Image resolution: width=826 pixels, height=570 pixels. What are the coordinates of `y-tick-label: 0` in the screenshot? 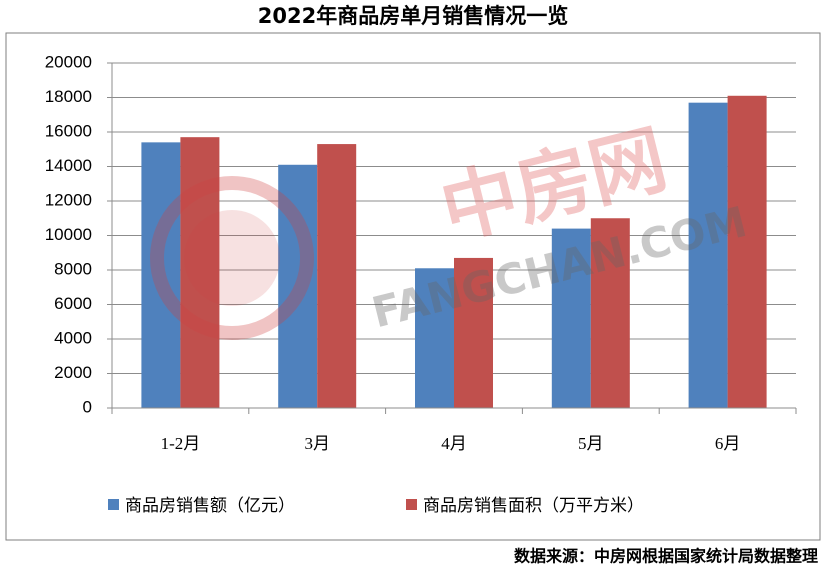 It's located at (87, 406).